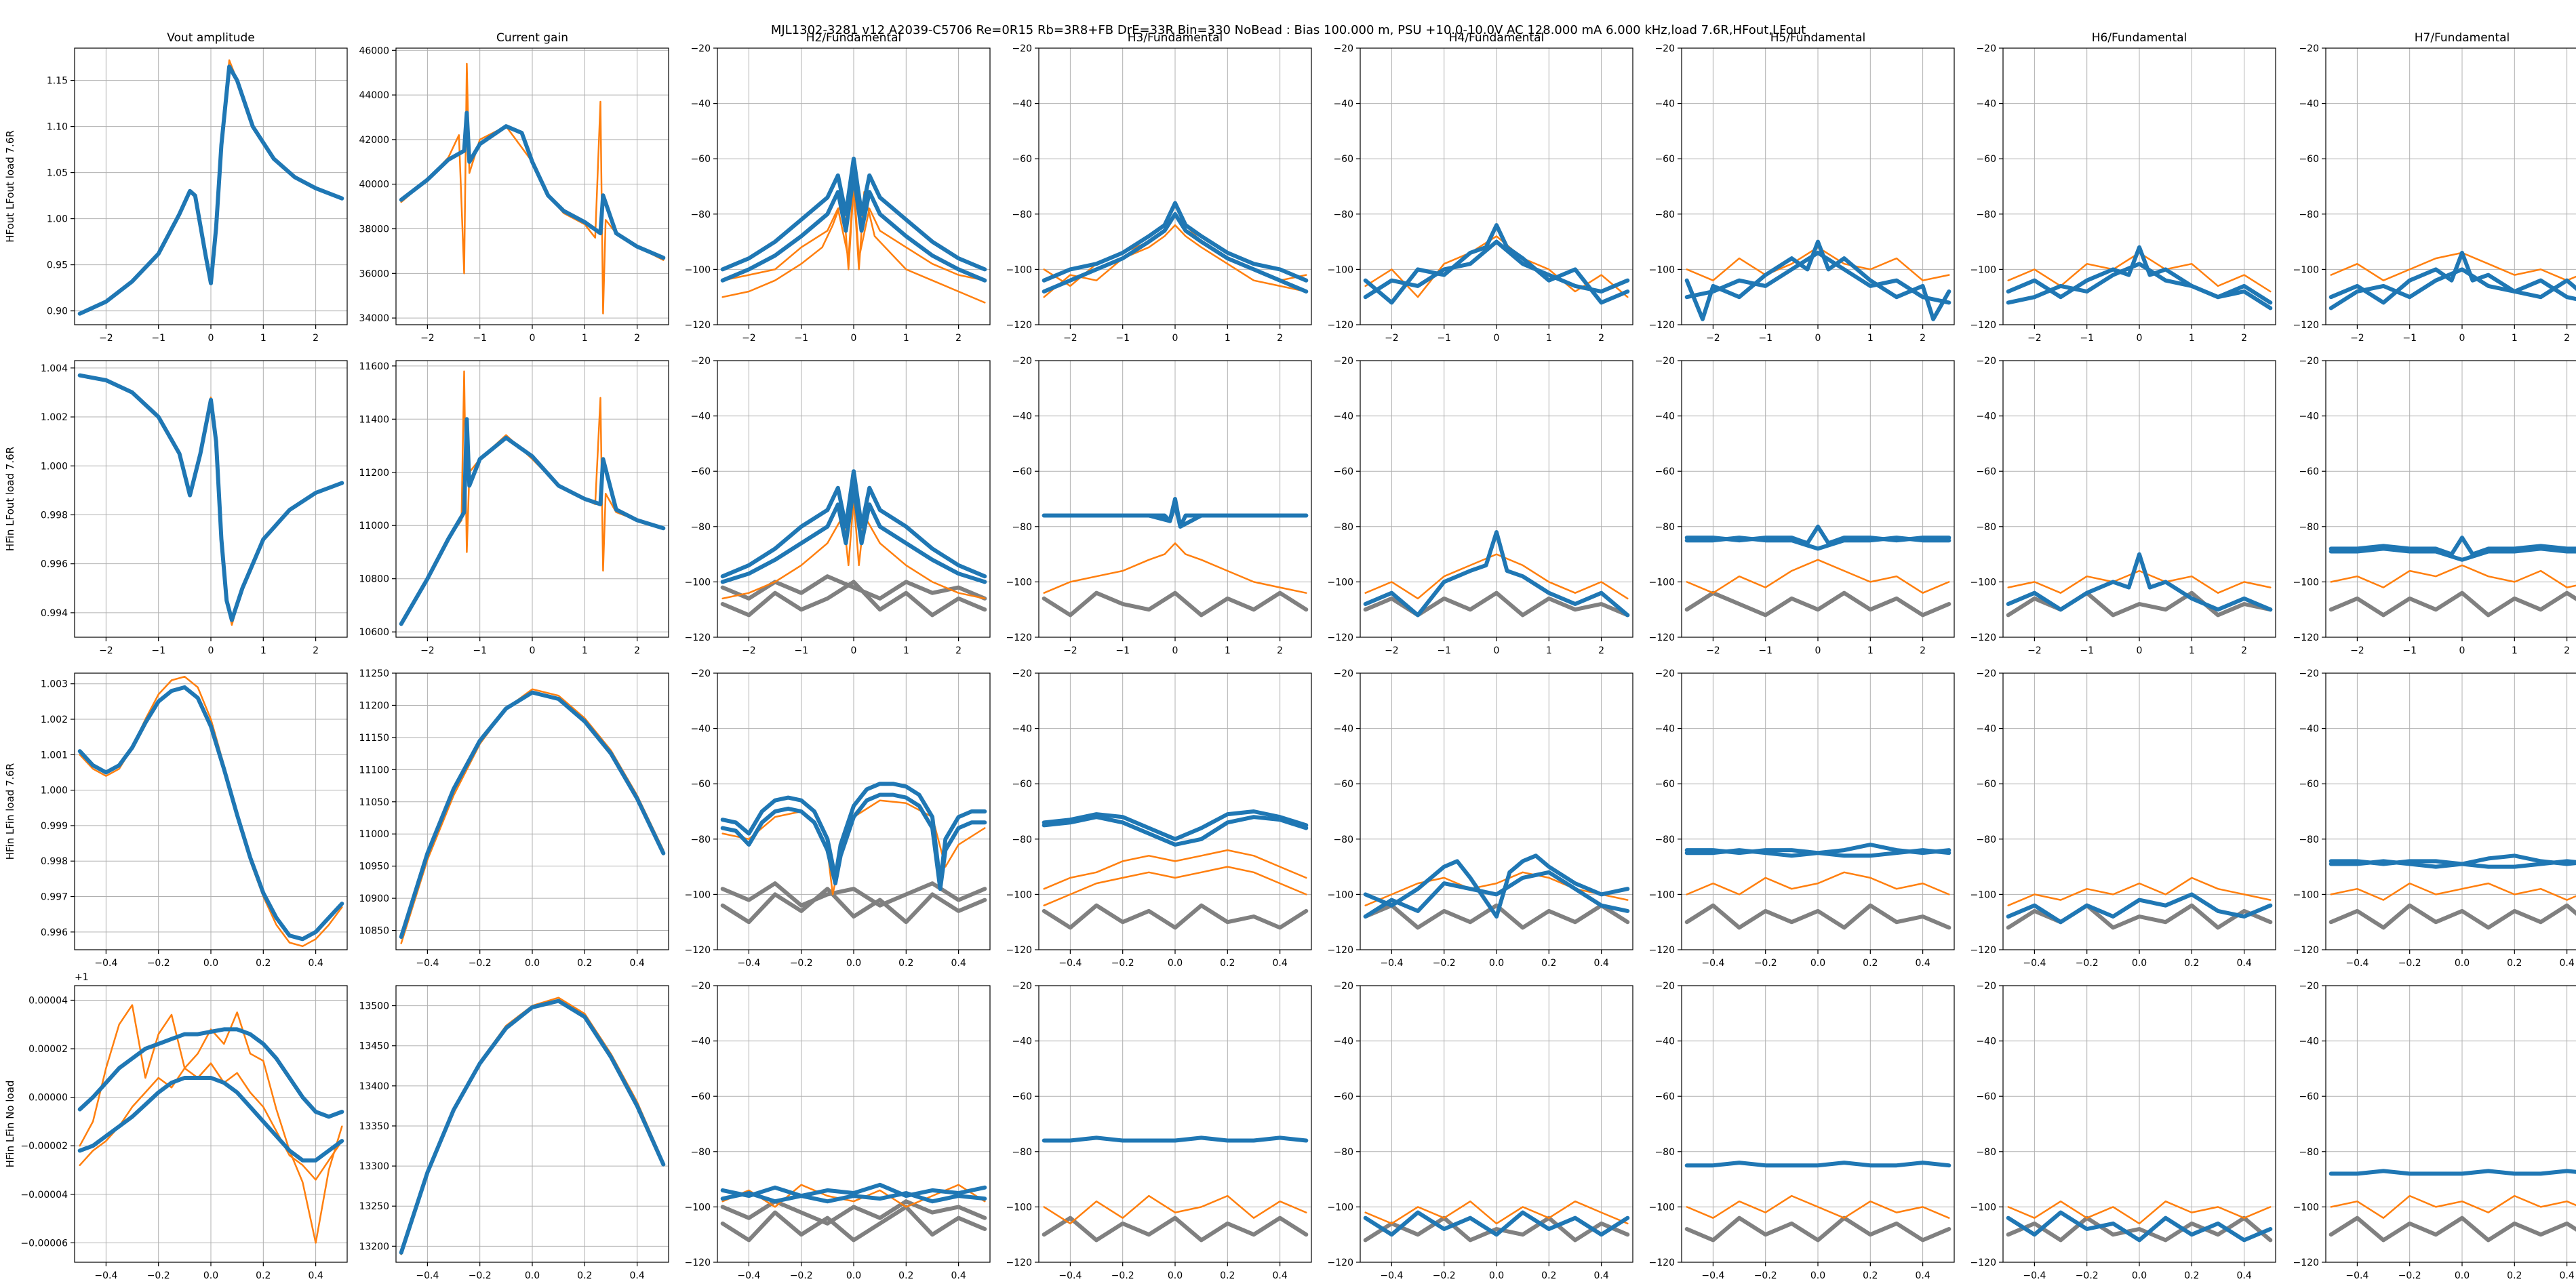 Image resolution: width=2576 pixels, height=1288 pixels. I want to click on tick-labels: −2 −1 0 1 2 0.994 0.996 0.998 1.000 1.002 1.004, so click(180, 509).